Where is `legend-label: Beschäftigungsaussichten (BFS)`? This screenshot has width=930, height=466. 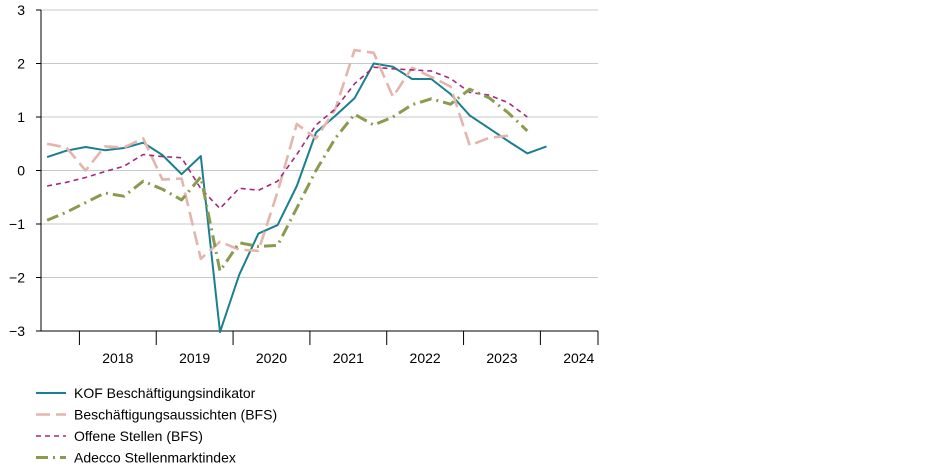
legend-label: Beschäftigungsaussichten (BFS) is located at coordinates (175, 415).